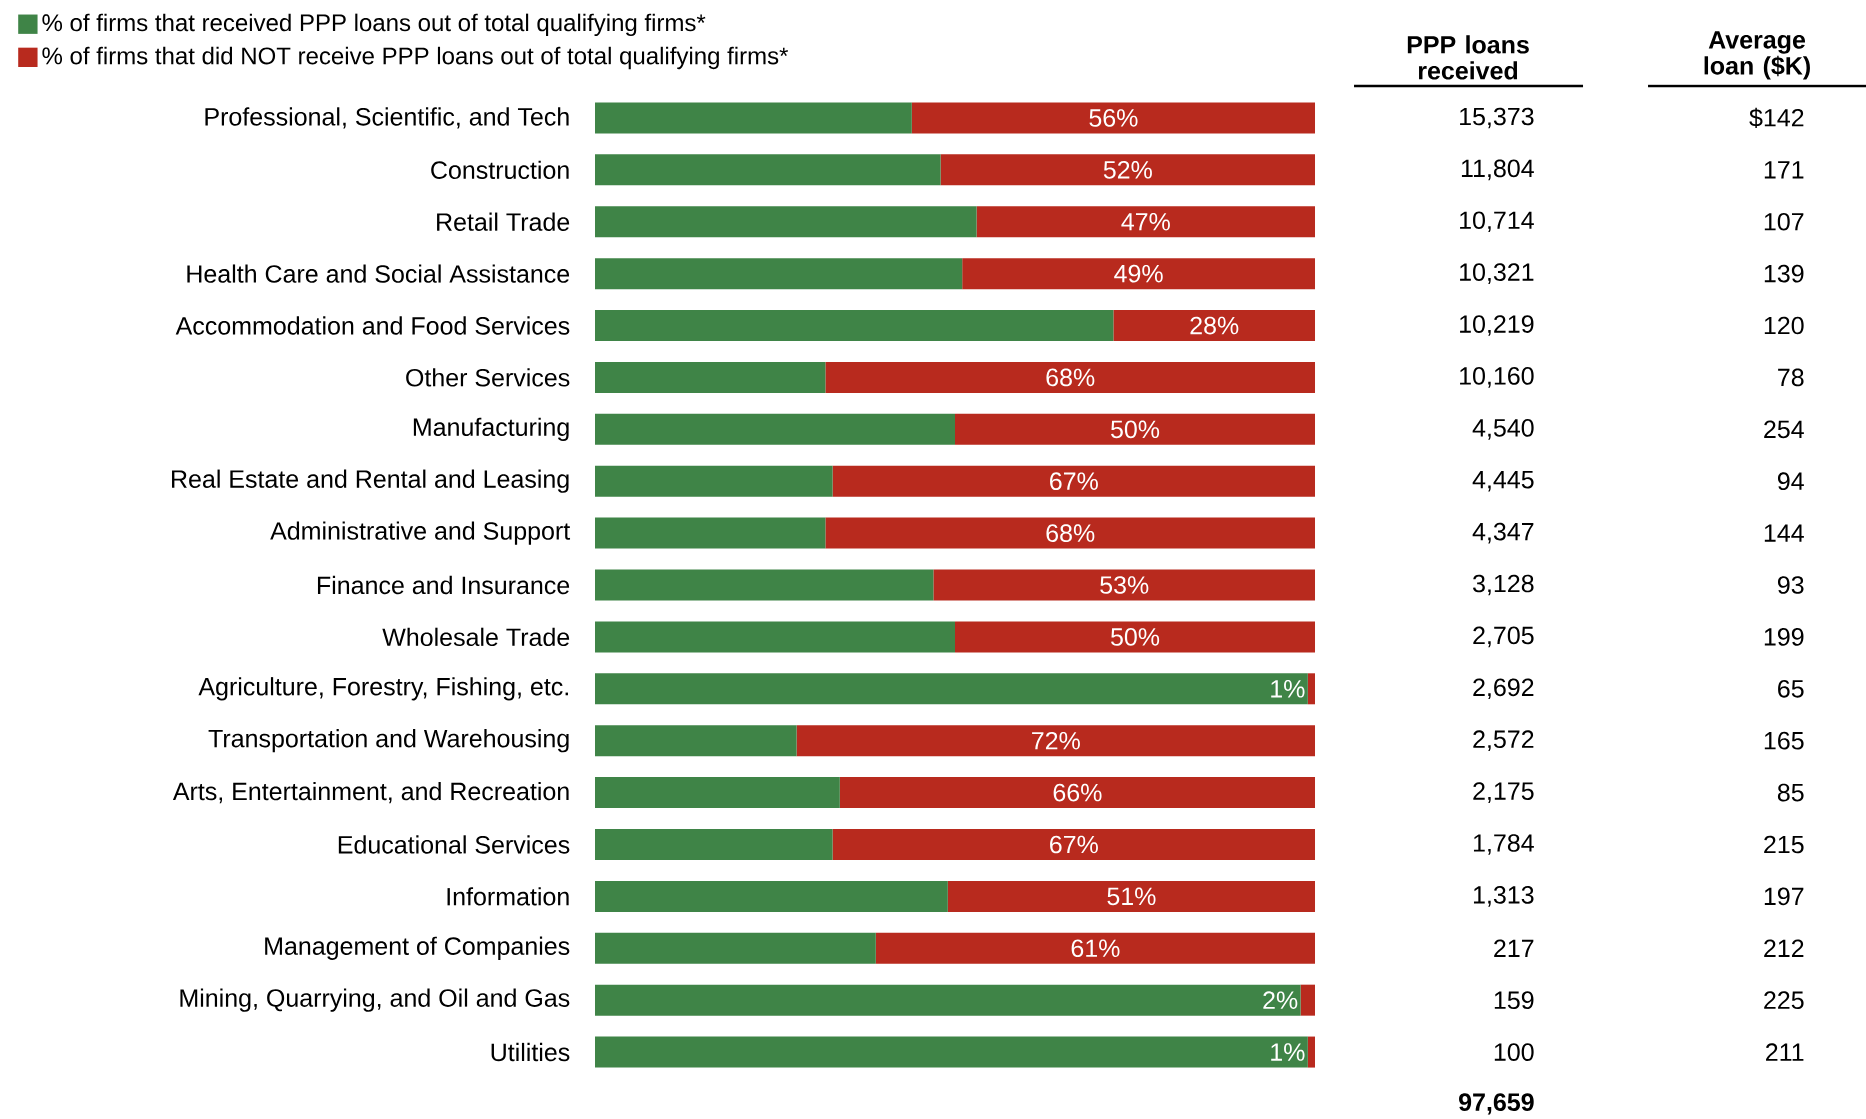 This screenshot has height=1119, width=1866. I want to click on y-tick-label: Manufacturing, so click(491, 429).